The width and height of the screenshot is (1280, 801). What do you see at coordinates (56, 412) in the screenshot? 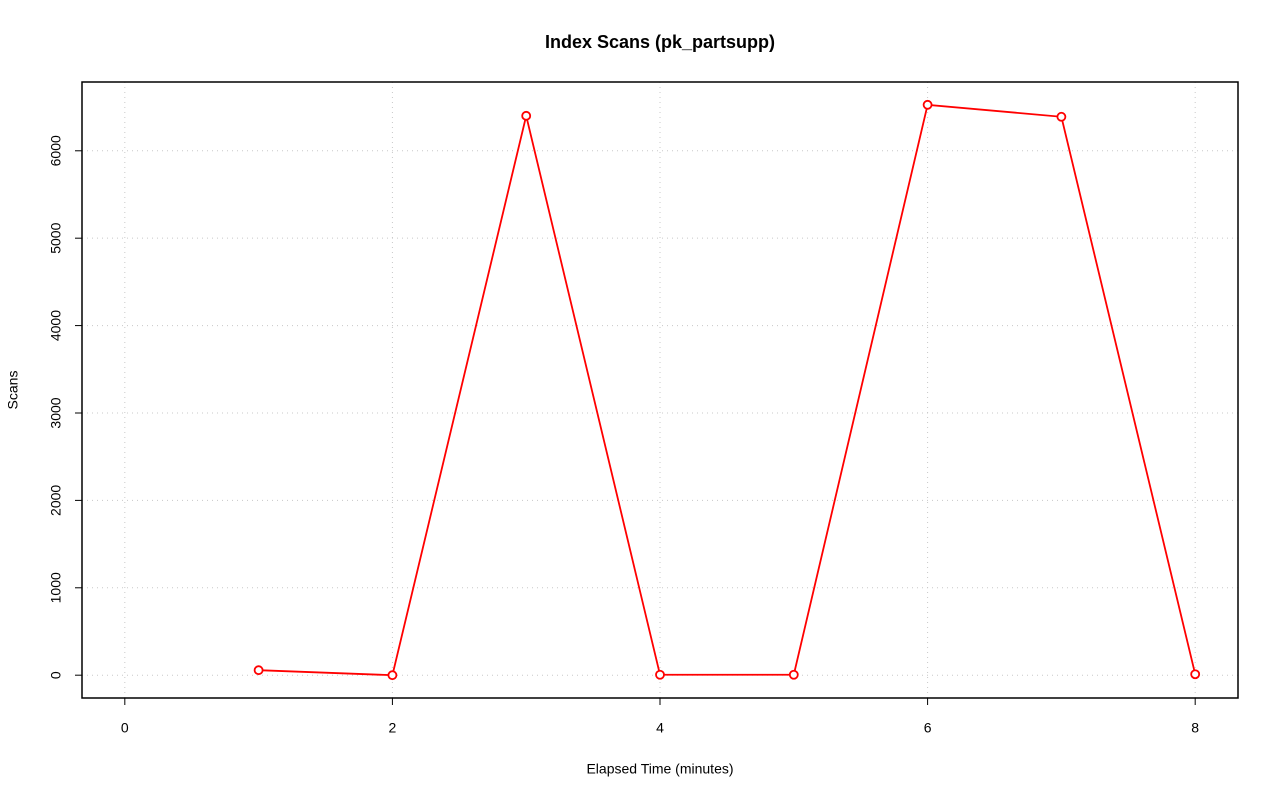
I see `y-tick-label: 3000` at bounding box center [56, 412].